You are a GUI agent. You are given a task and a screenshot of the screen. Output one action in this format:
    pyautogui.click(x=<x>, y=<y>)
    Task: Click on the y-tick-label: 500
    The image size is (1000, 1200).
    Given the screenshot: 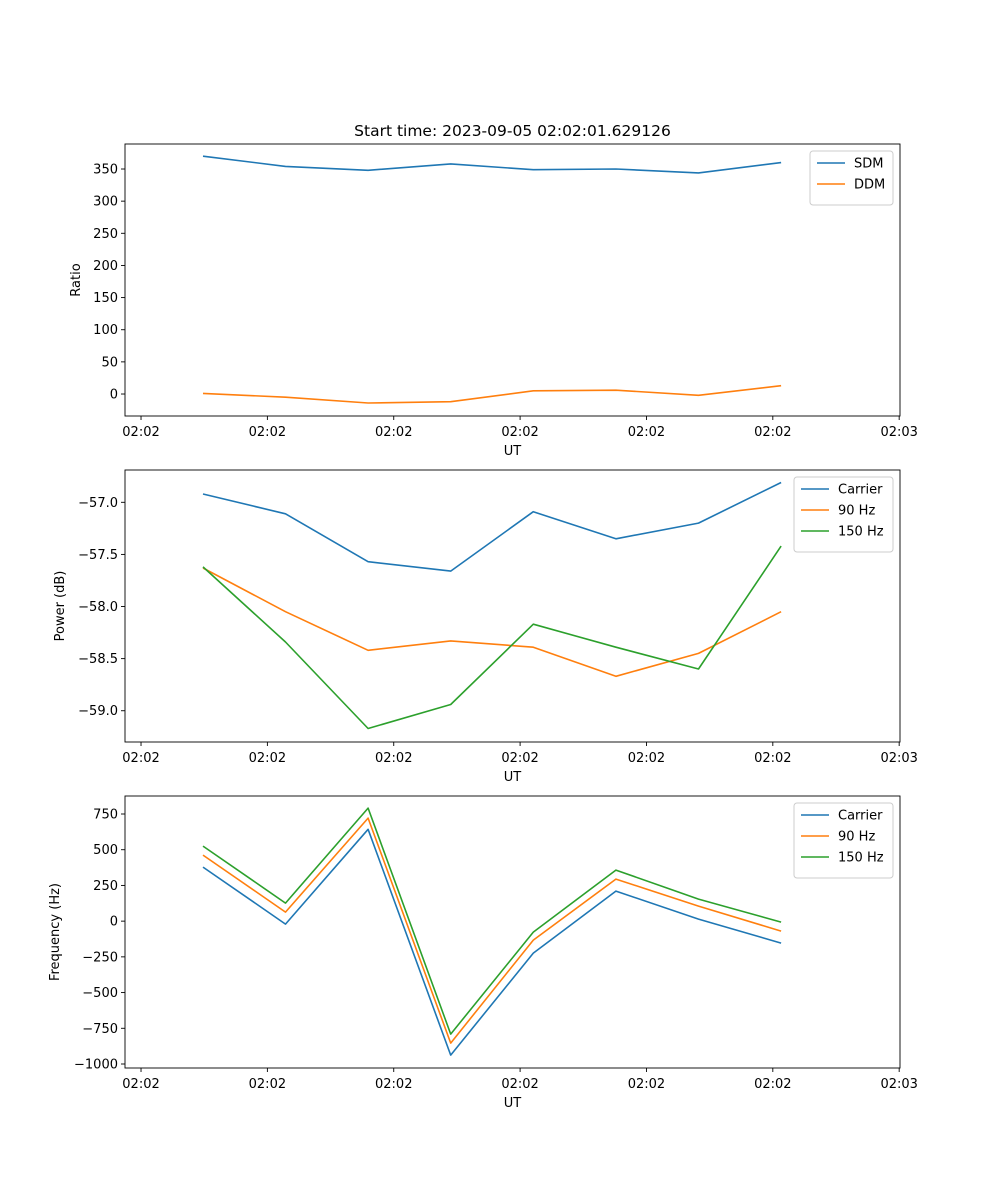 What is the action you would take?
    pyautogui.click(x=105, y=850)
    